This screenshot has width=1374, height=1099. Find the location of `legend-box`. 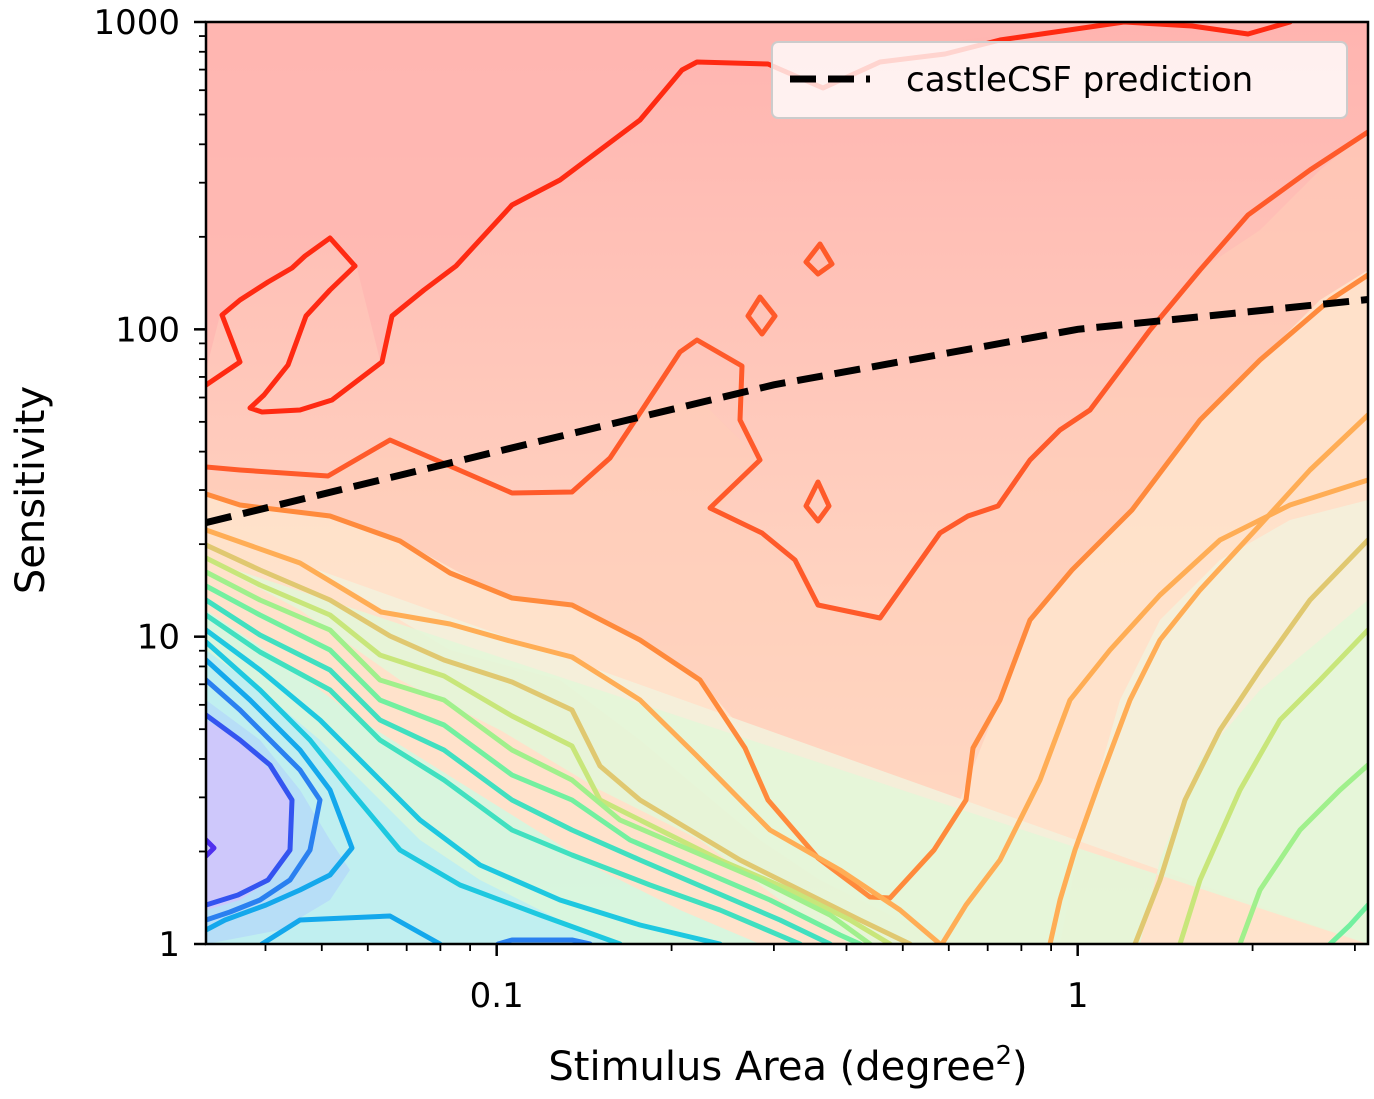

legend-box is located at coordinates (1059, 80).